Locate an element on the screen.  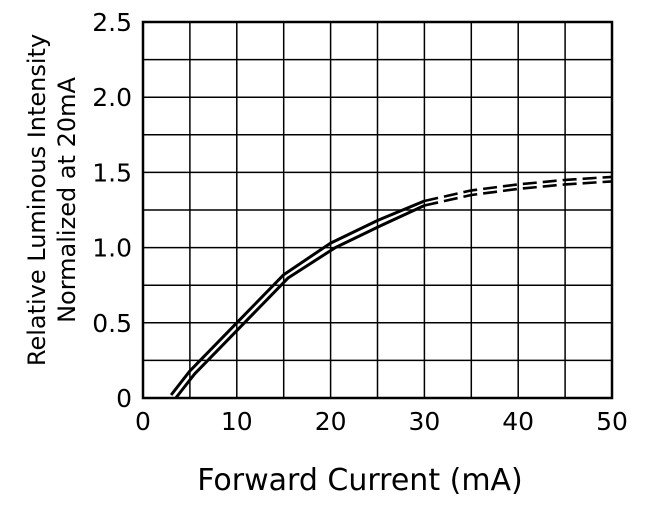
y-axis-title-line-1: Relative Luminous Intensity is located at coordinates (37, 200).